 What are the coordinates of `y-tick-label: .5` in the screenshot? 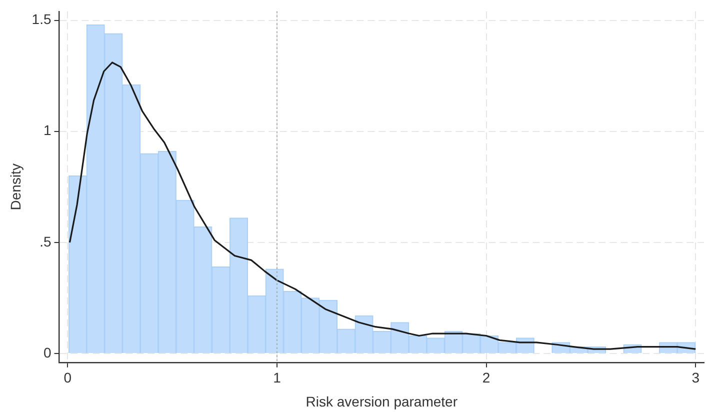 It's located at (46, 241).